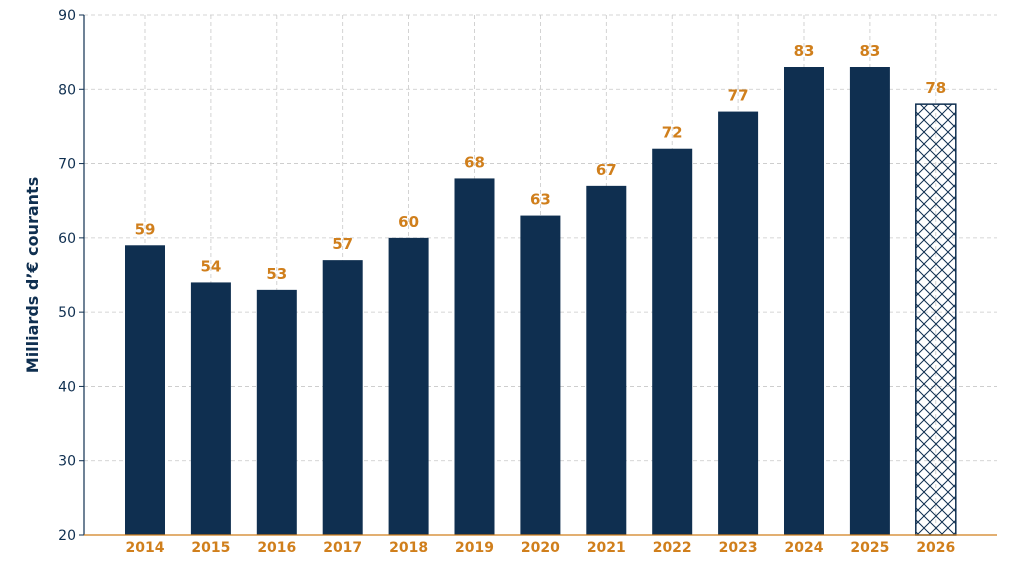 This screenshot has width=1019, height=561. I want to click on y-tick-label: 30, so click(67, 462).